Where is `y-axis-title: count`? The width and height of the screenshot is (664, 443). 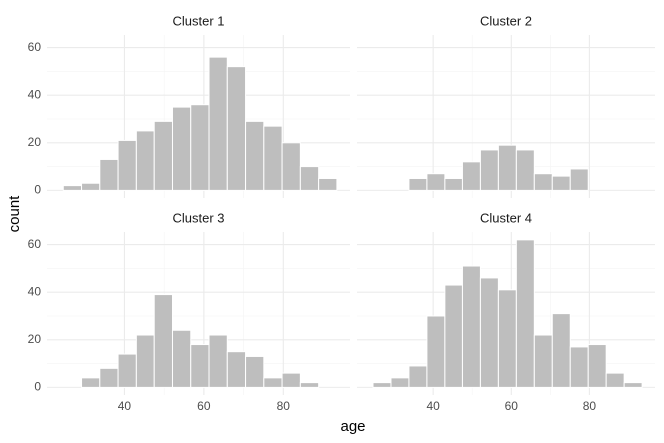 y-axis-title: count is located at coordinates (14, 214).